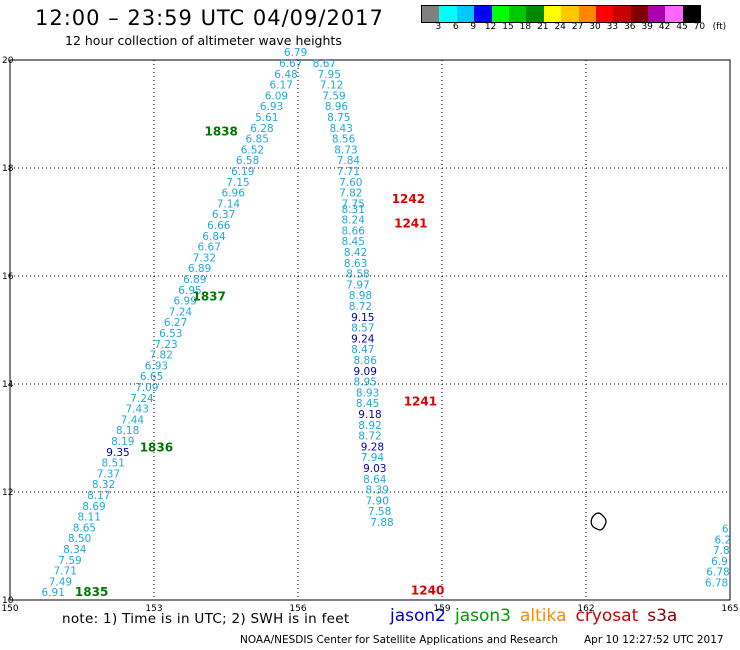 This screenshot has height=650, width=740. What do you see at coordinates (137, 410) in the screenshot?
I see `wave-height-value: 7.43` at bounding box center [137, 410].